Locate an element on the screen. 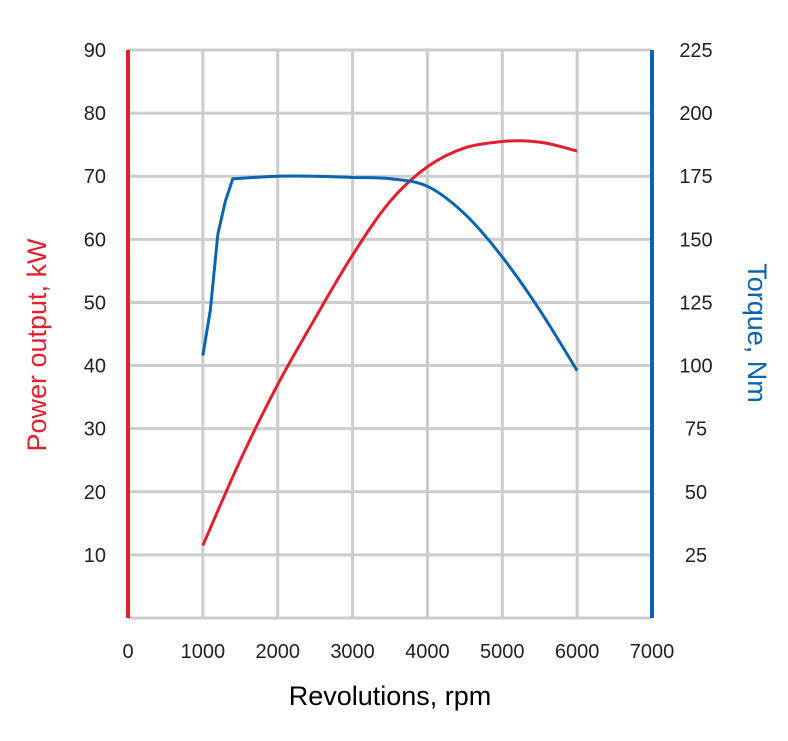  x-tick-label: 6000 is located at coordinates (577, 652).